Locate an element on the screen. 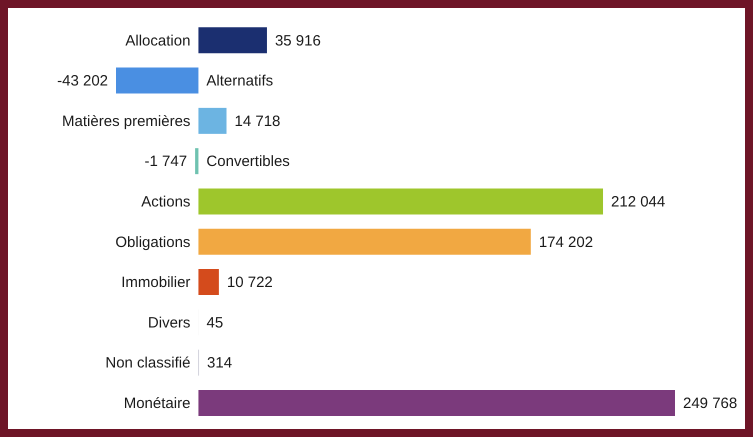 This screenshot has width=753, height=437. y-tick-label: Divers is located at coordinates (169, 323).